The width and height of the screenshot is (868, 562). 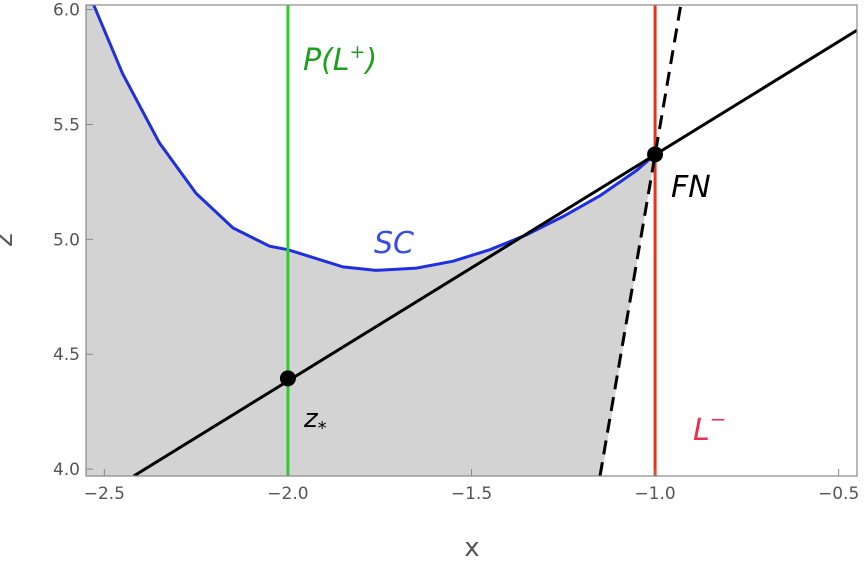 What do you see at coordinates (66, 125) in the screenshot?
I see `y-tick-label: 5.5` at bounding box center [66, 125].